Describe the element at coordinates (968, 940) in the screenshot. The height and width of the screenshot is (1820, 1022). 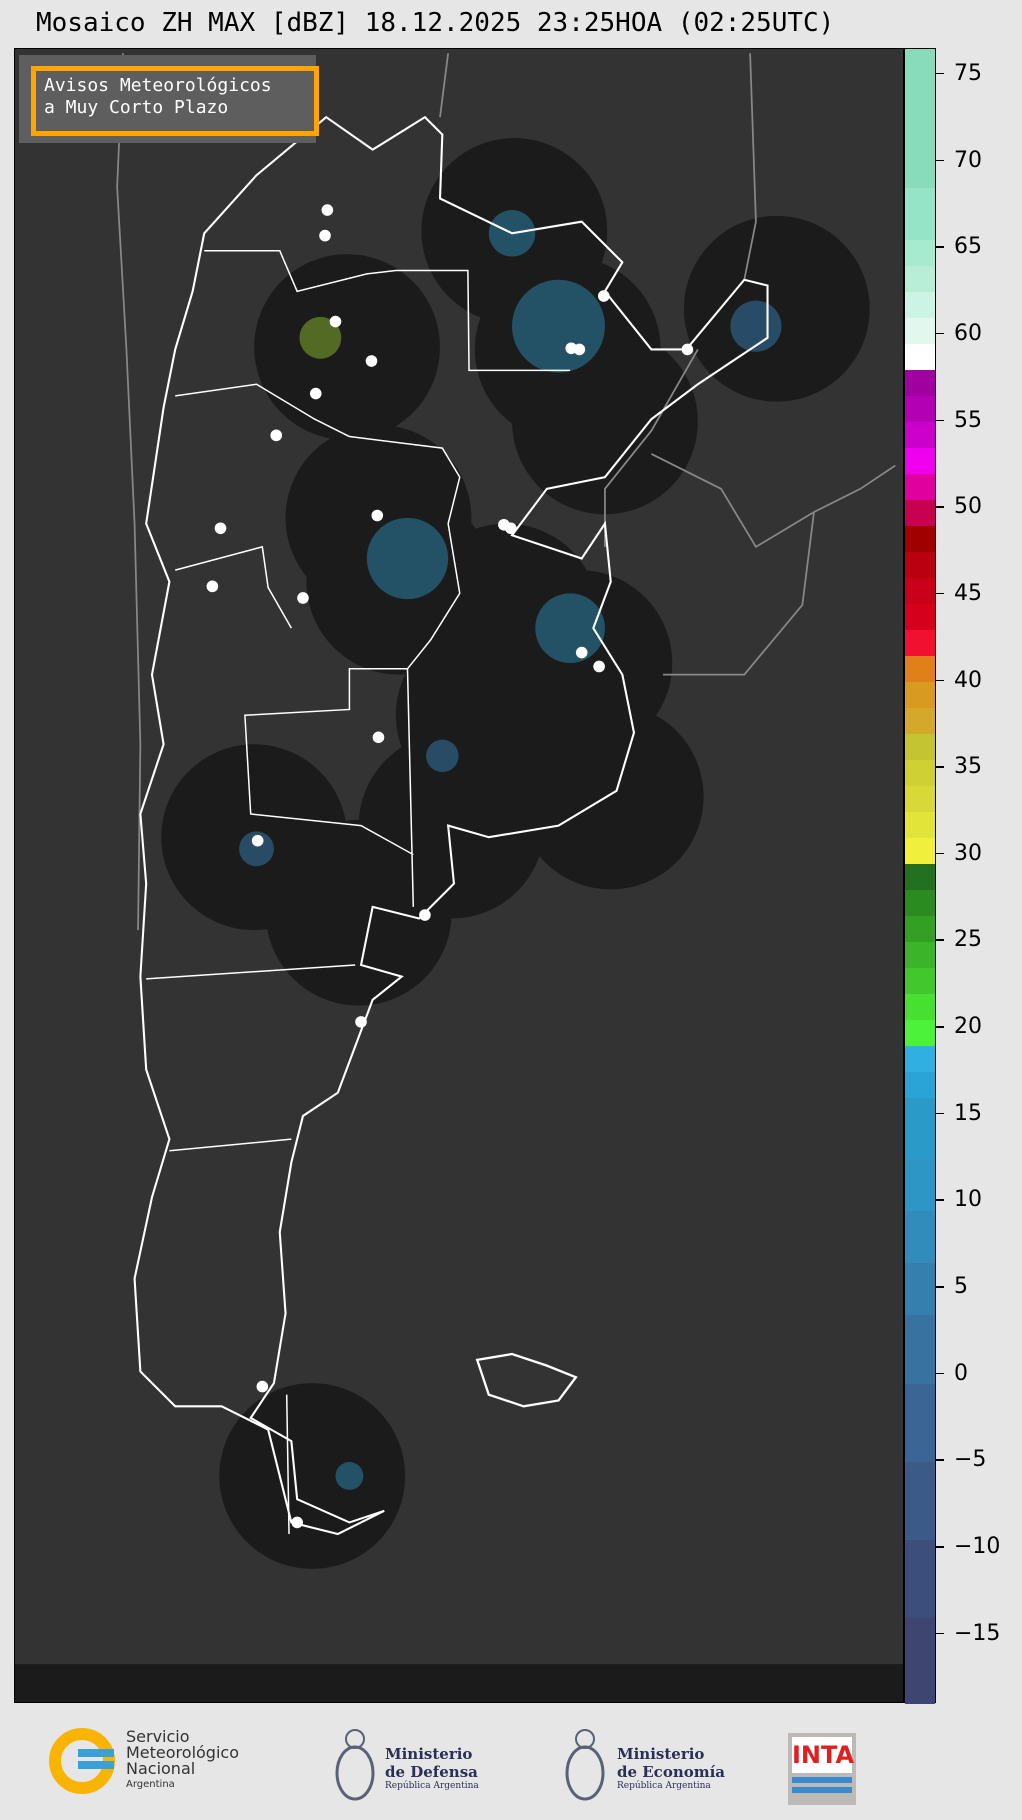
I see `colorbar-tick-label: 25` at that location.